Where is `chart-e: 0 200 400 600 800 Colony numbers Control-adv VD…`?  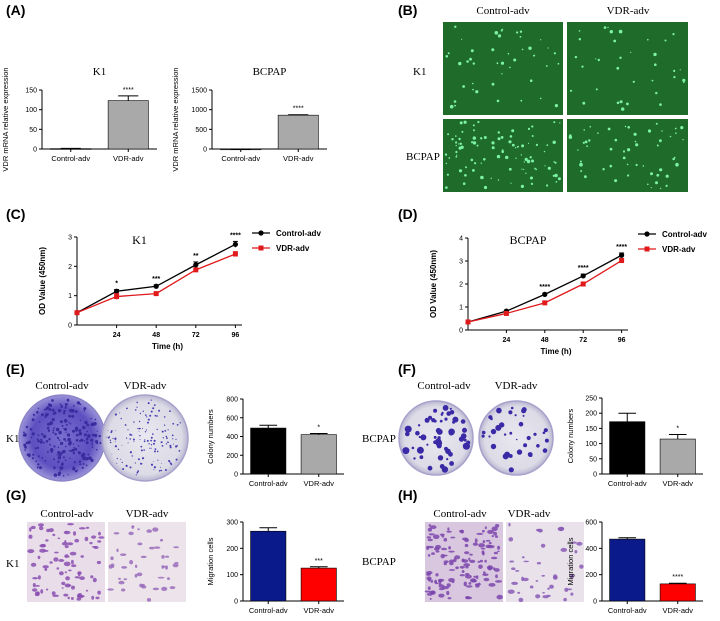 chart-e: 0 200 400 600 800 Colony numbers Control-adv VD… is located at coordinates (275, 442).